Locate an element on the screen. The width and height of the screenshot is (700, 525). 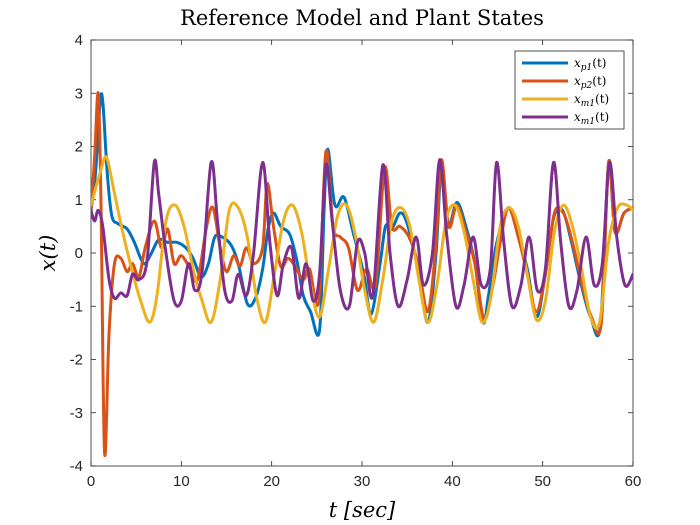
x-tick-label-5: 50 is located at coordinates (542, 481).